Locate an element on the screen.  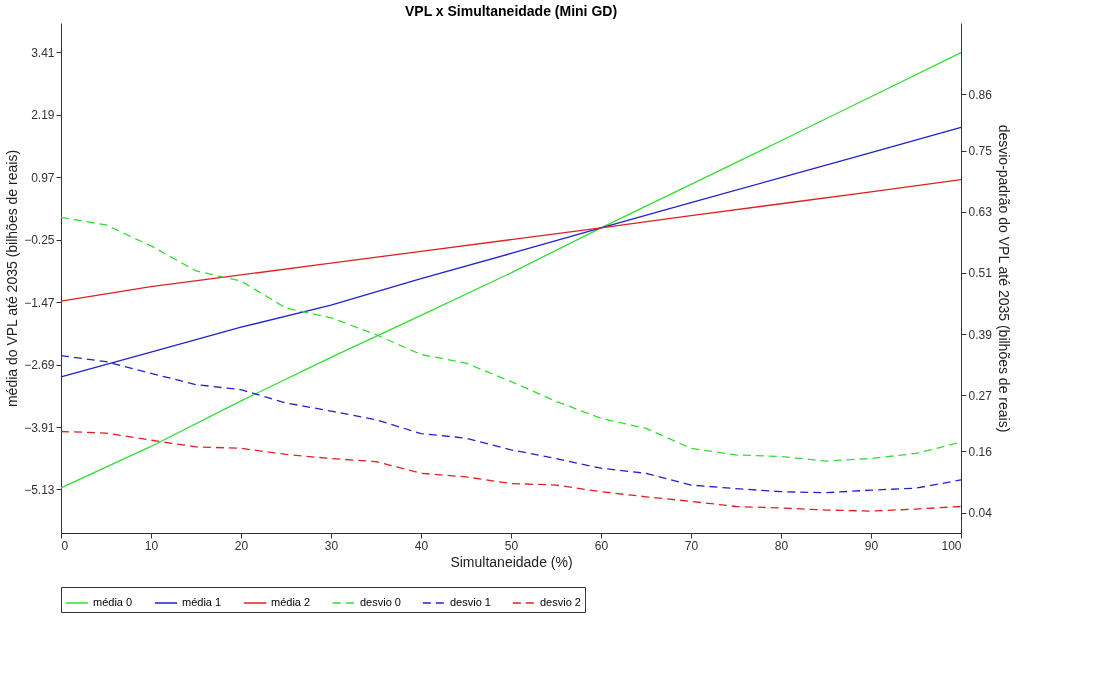
x-tick-label: 30 is located at coordinates (331, 545).